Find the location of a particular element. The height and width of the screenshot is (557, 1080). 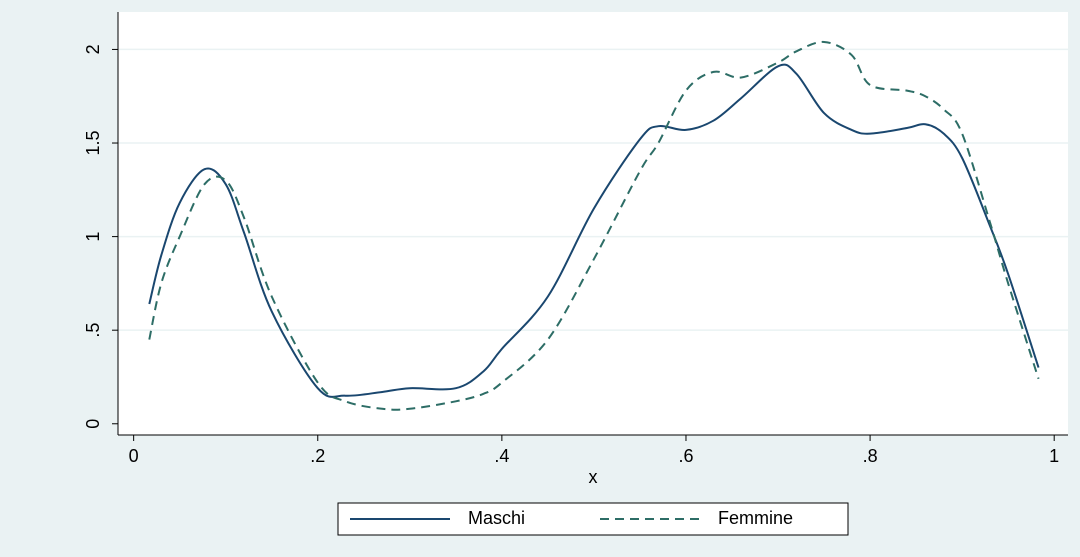

y-tick-label: .5 is located at coordinates (93, 330).